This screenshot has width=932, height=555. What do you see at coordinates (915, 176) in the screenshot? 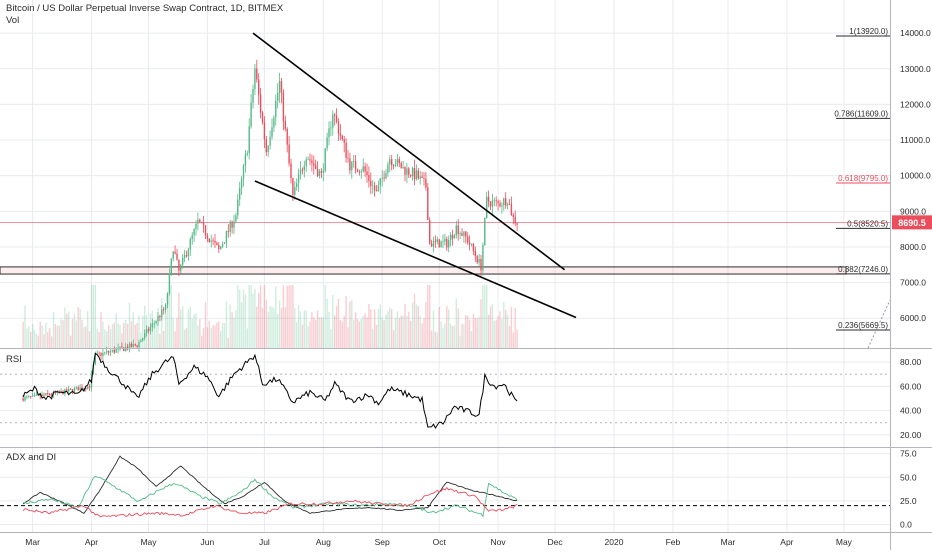
I see `price-tick-label: 10000.0` at bounding box center [915, 176].